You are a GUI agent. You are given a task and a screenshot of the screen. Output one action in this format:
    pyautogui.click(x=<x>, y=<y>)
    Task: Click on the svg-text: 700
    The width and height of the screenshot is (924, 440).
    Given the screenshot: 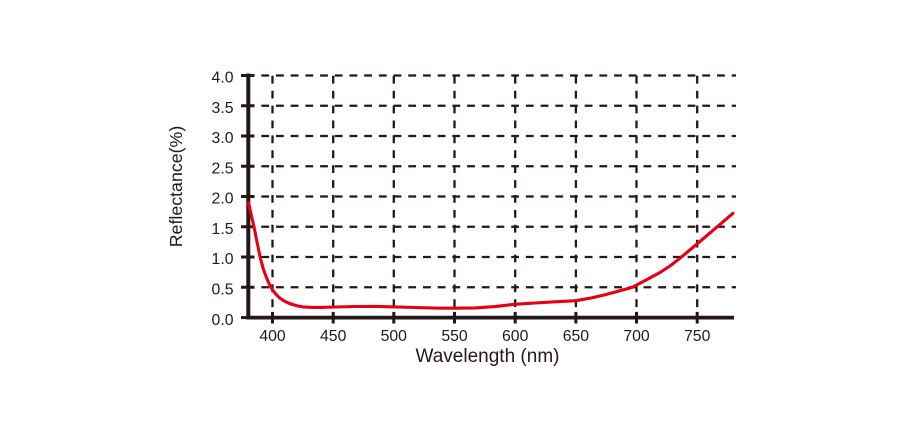 What is the action you would take?
    pyautogui.click(x=636, y=336)
    